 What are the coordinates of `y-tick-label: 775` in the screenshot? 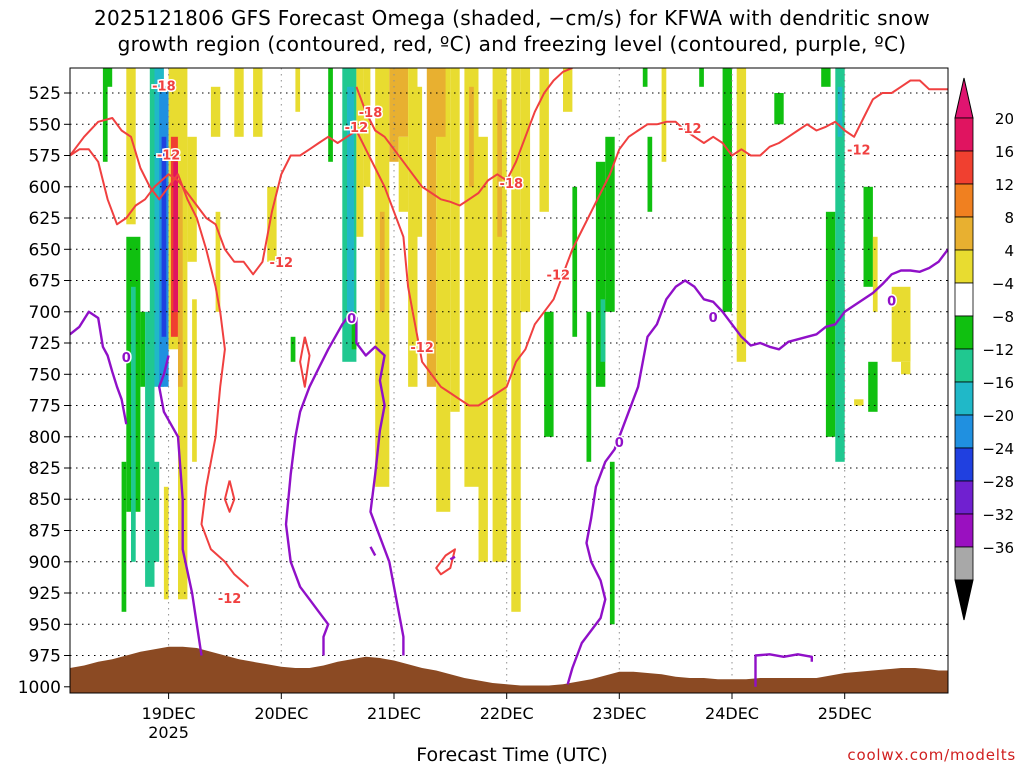 It's located at (45, 407).